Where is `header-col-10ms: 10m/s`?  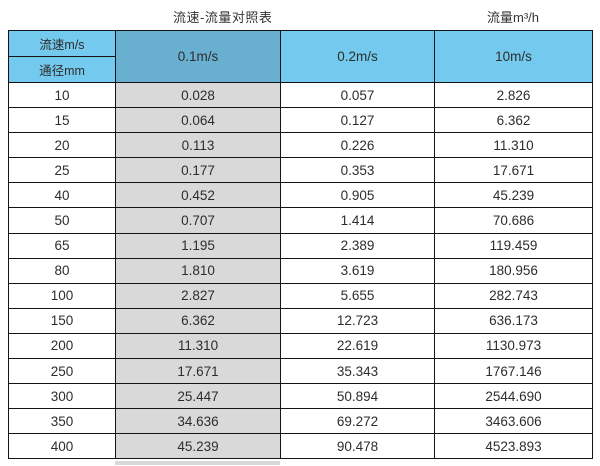 header-col-10ms: 10m/s is located at coordinates (513, 56).